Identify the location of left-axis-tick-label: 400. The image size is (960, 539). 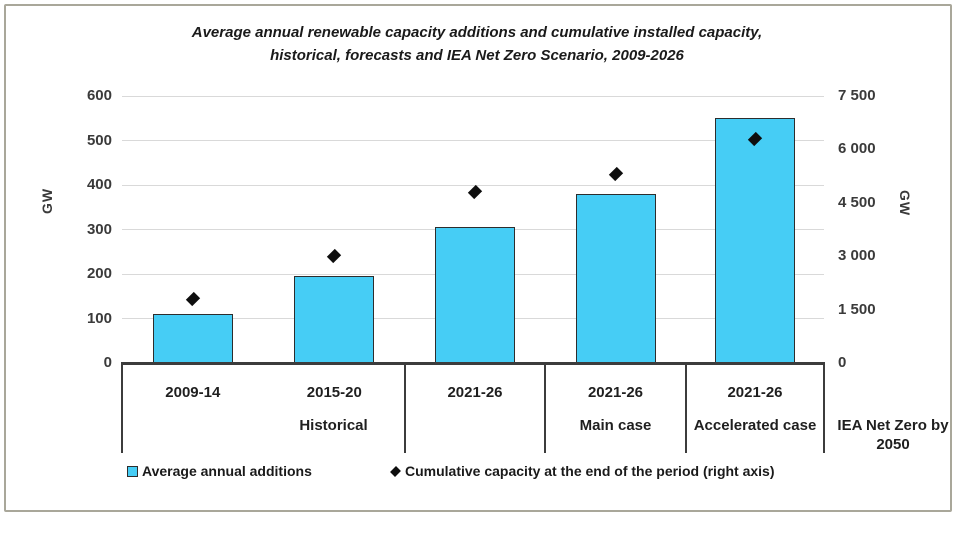
(99, 184).